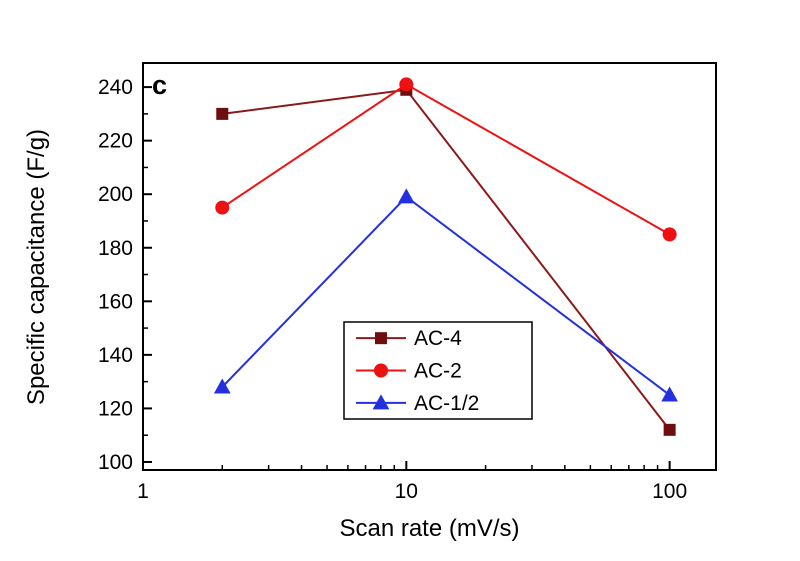 The height and width of the screenshot is (561, 800). I want to click on y-tick-label: 240, so click(115, 87).